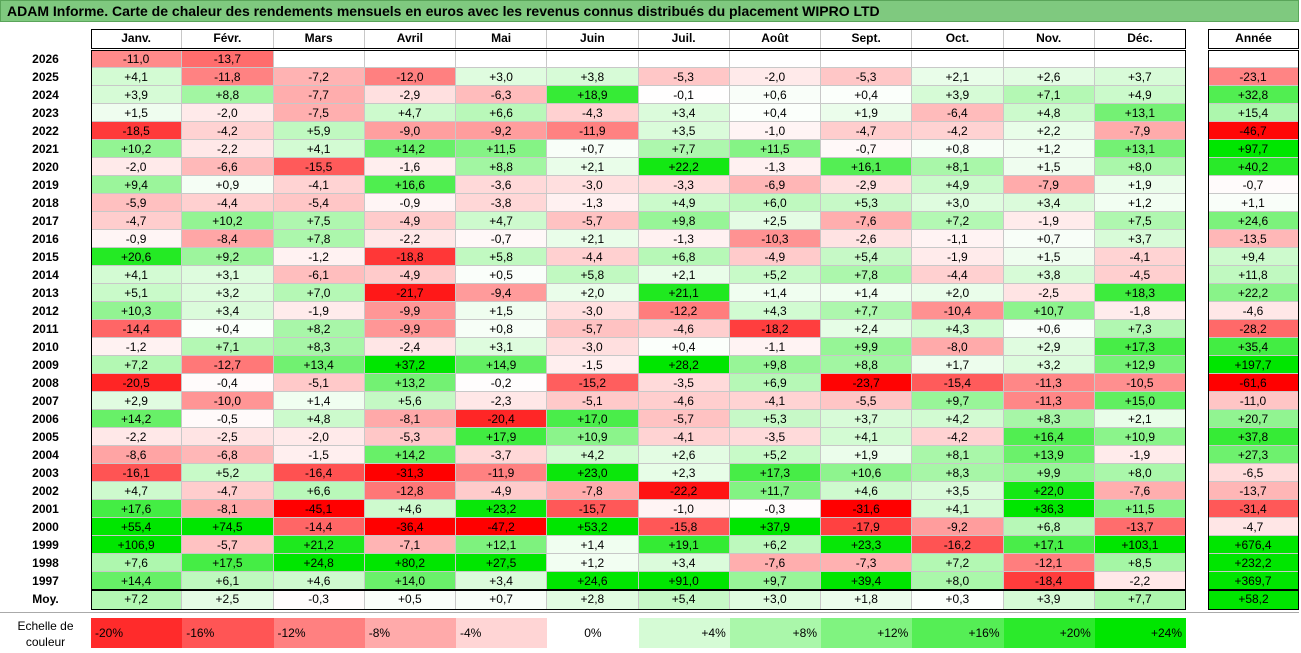 This screenshot has width=1301, height=653. What do you see at coordinates (1049, 455) in the screenshot?
I see `heatmap-cell: +13,9` at bounding box center [1049, 455].